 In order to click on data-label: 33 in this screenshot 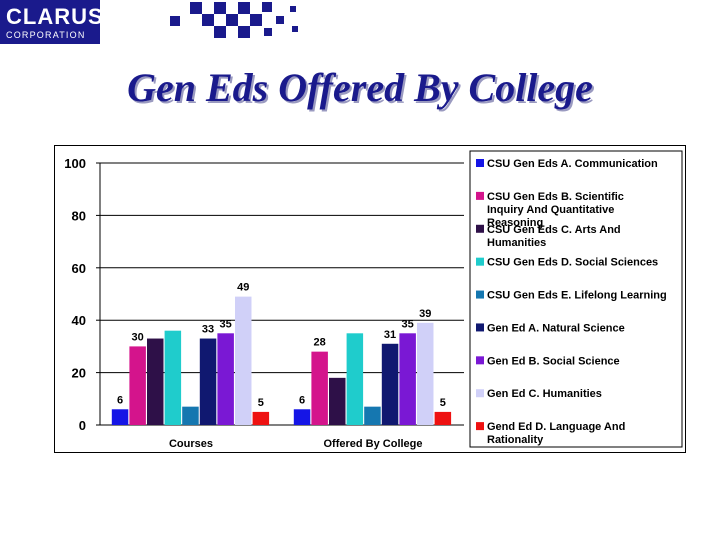, I will do `click(208, 330)`.